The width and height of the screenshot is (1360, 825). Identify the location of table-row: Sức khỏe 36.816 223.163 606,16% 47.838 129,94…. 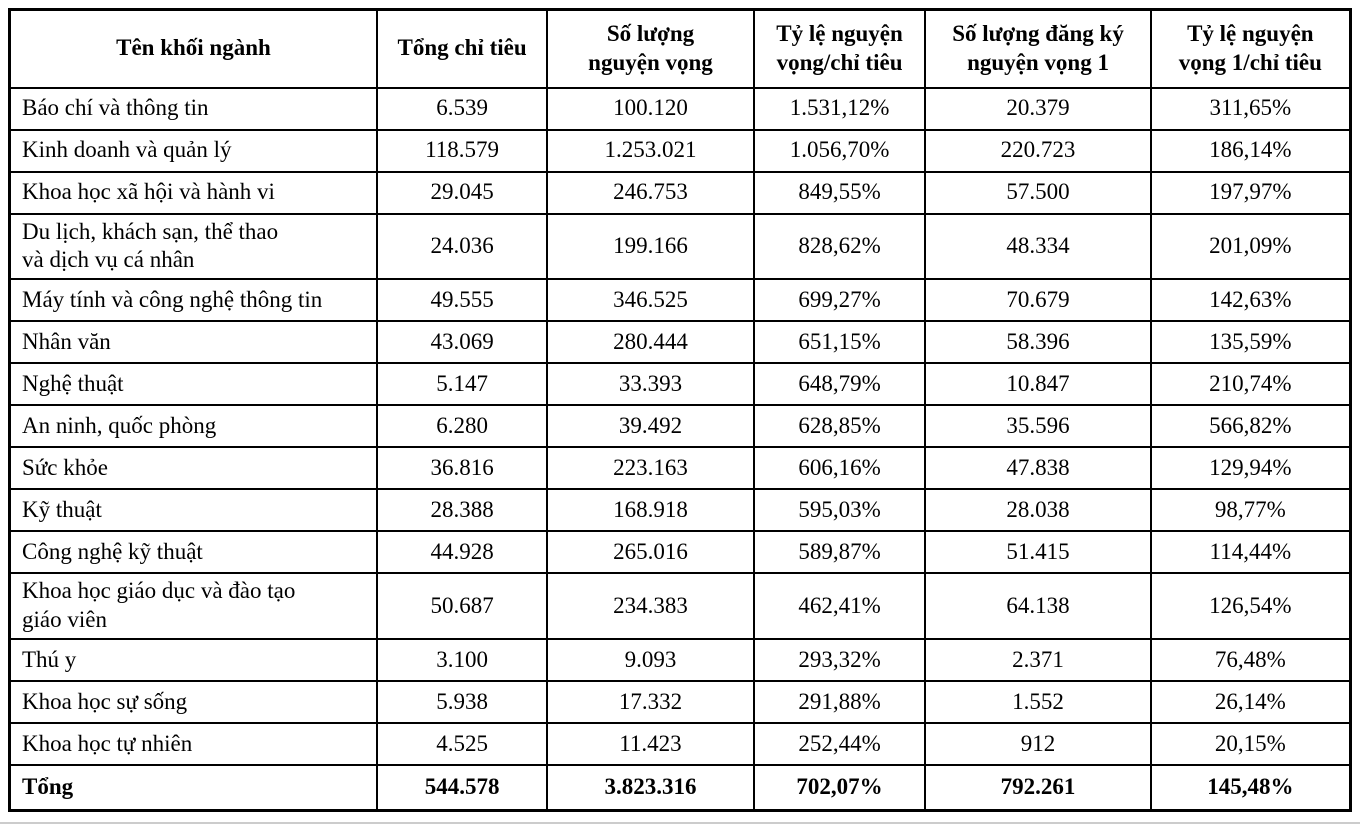
(680, 468).